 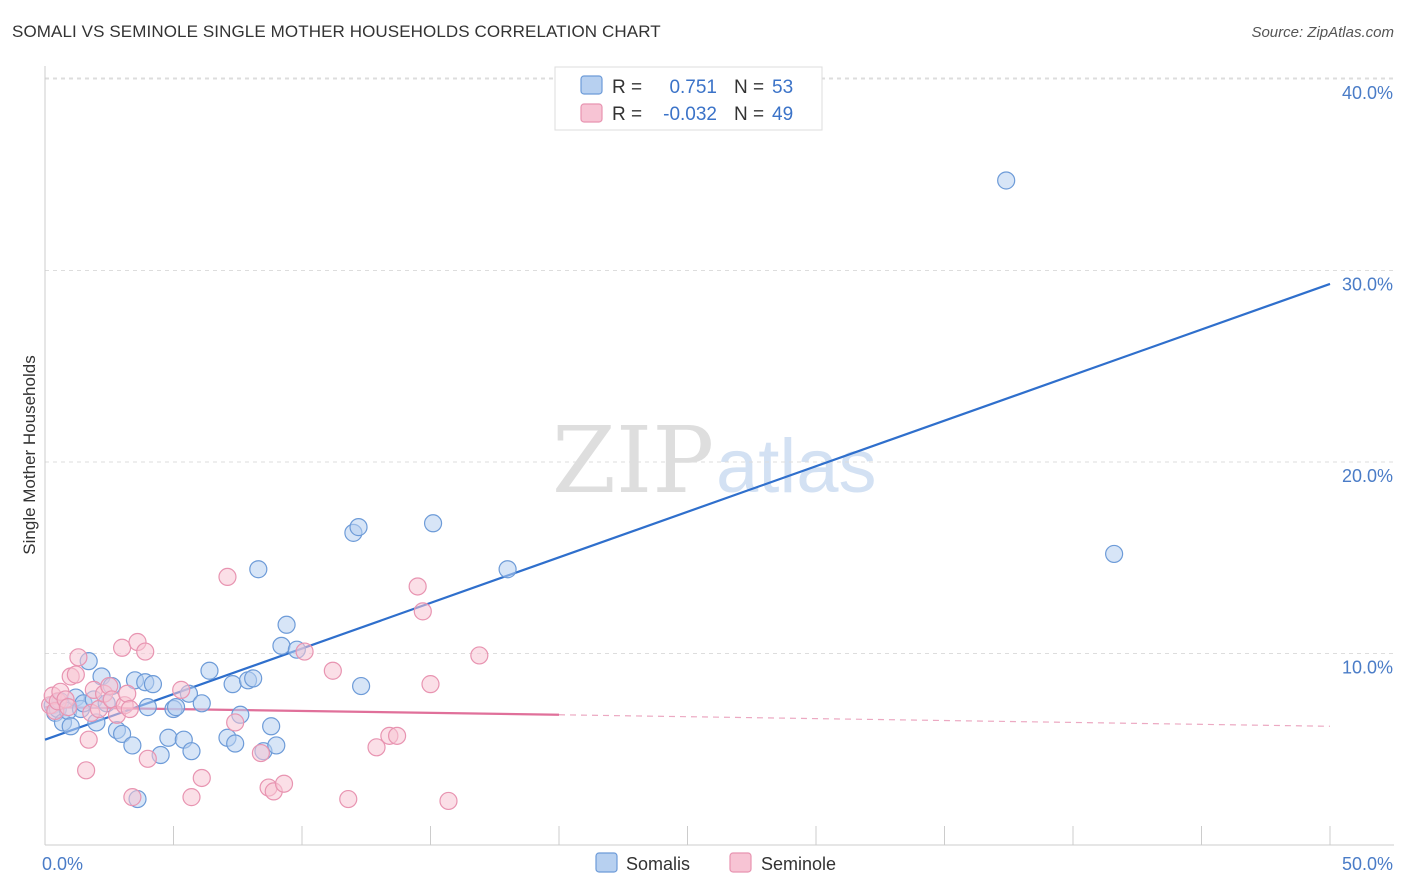 What do you see at coordinates (944, 720) in the screenshot?
I see `trend-line-seminole-dashed` at bounding box center [944, 720].